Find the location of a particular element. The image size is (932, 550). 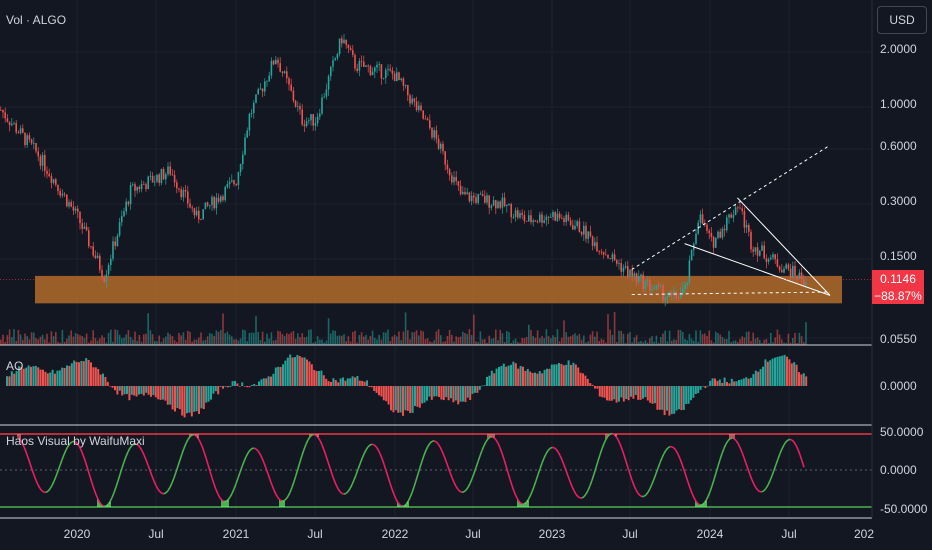

currency-button: USD is located at coordinates (902, 20).